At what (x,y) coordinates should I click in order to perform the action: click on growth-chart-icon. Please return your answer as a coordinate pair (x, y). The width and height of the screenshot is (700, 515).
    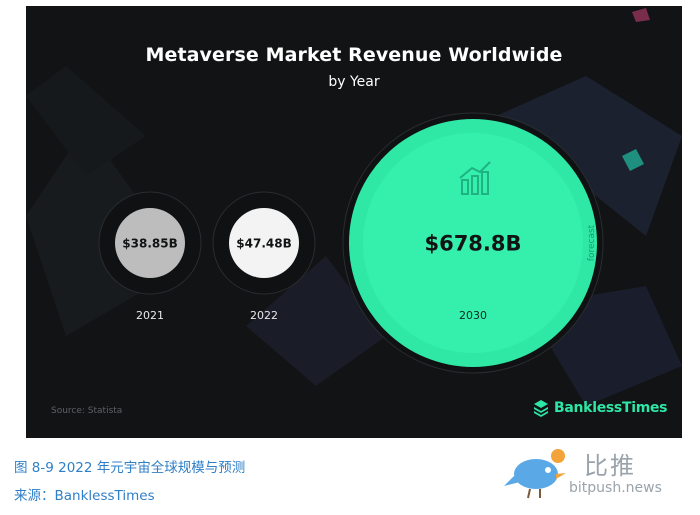
    Looking at the image, I should click on (475, 178).